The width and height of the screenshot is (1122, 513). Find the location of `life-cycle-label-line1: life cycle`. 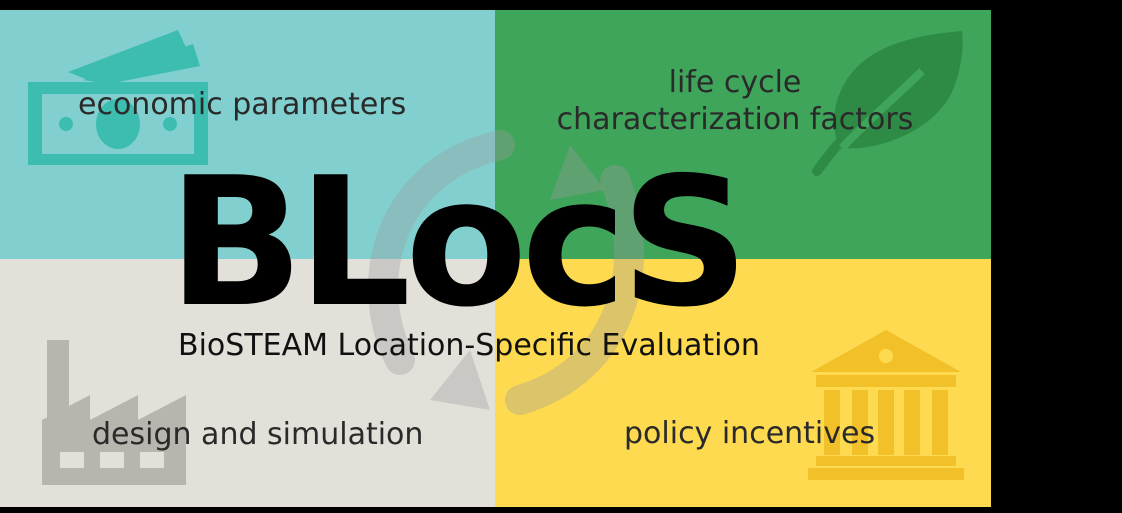

life-cycle-label-line1: life cycle is located at coordinates (735, 82).